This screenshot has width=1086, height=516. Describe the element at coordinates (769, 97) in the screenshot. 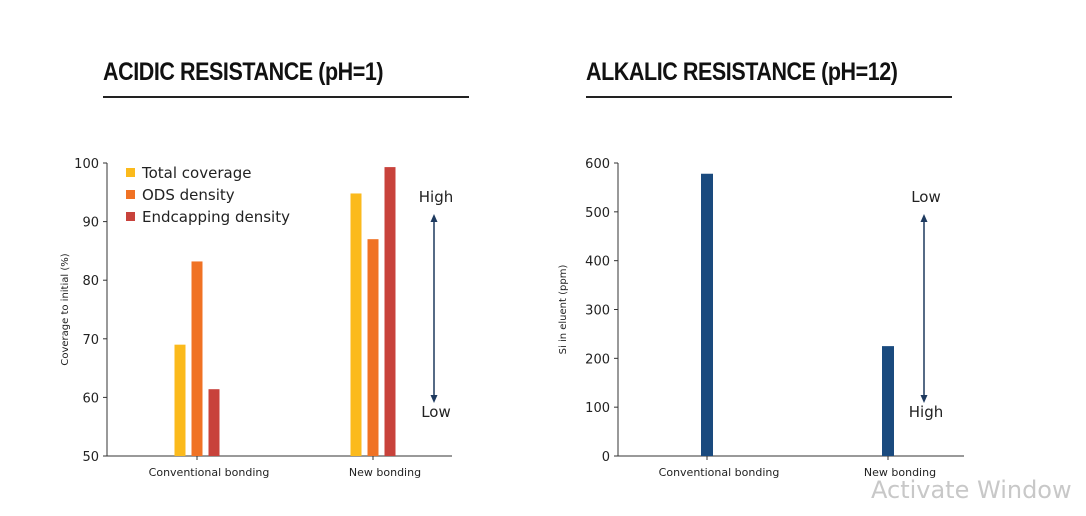

I see `alkalic-title-underline` at that location.